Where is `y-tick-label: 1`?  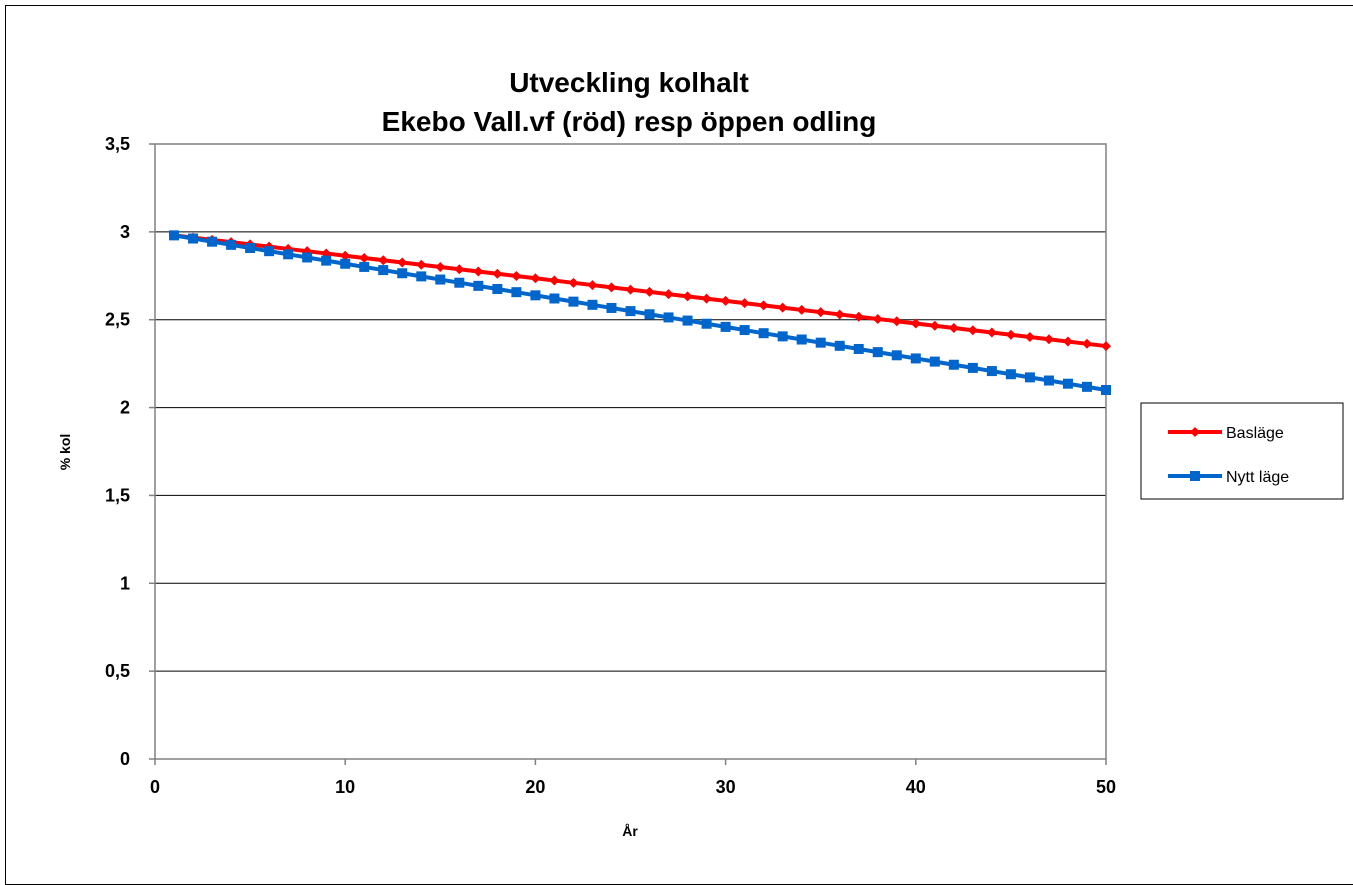 y-tick-label: 1 is located at coordinates (125, 583).